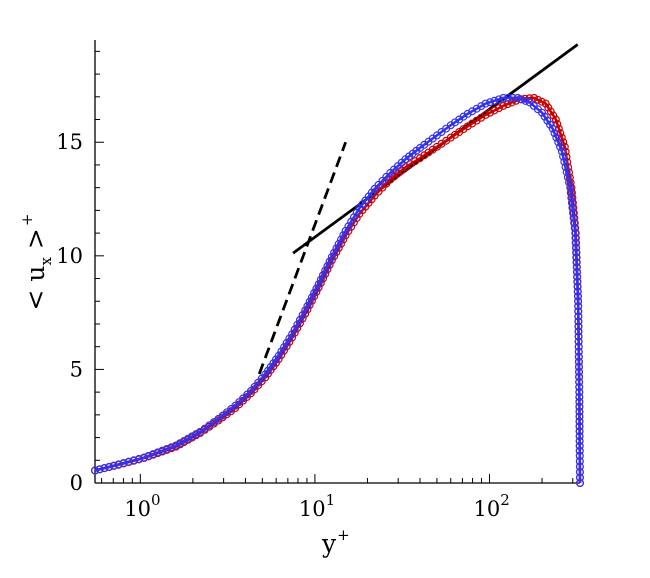  Describe the element at coordinates (69, 256) in the screenshot. I see `y-tick-label: 10` at that location.